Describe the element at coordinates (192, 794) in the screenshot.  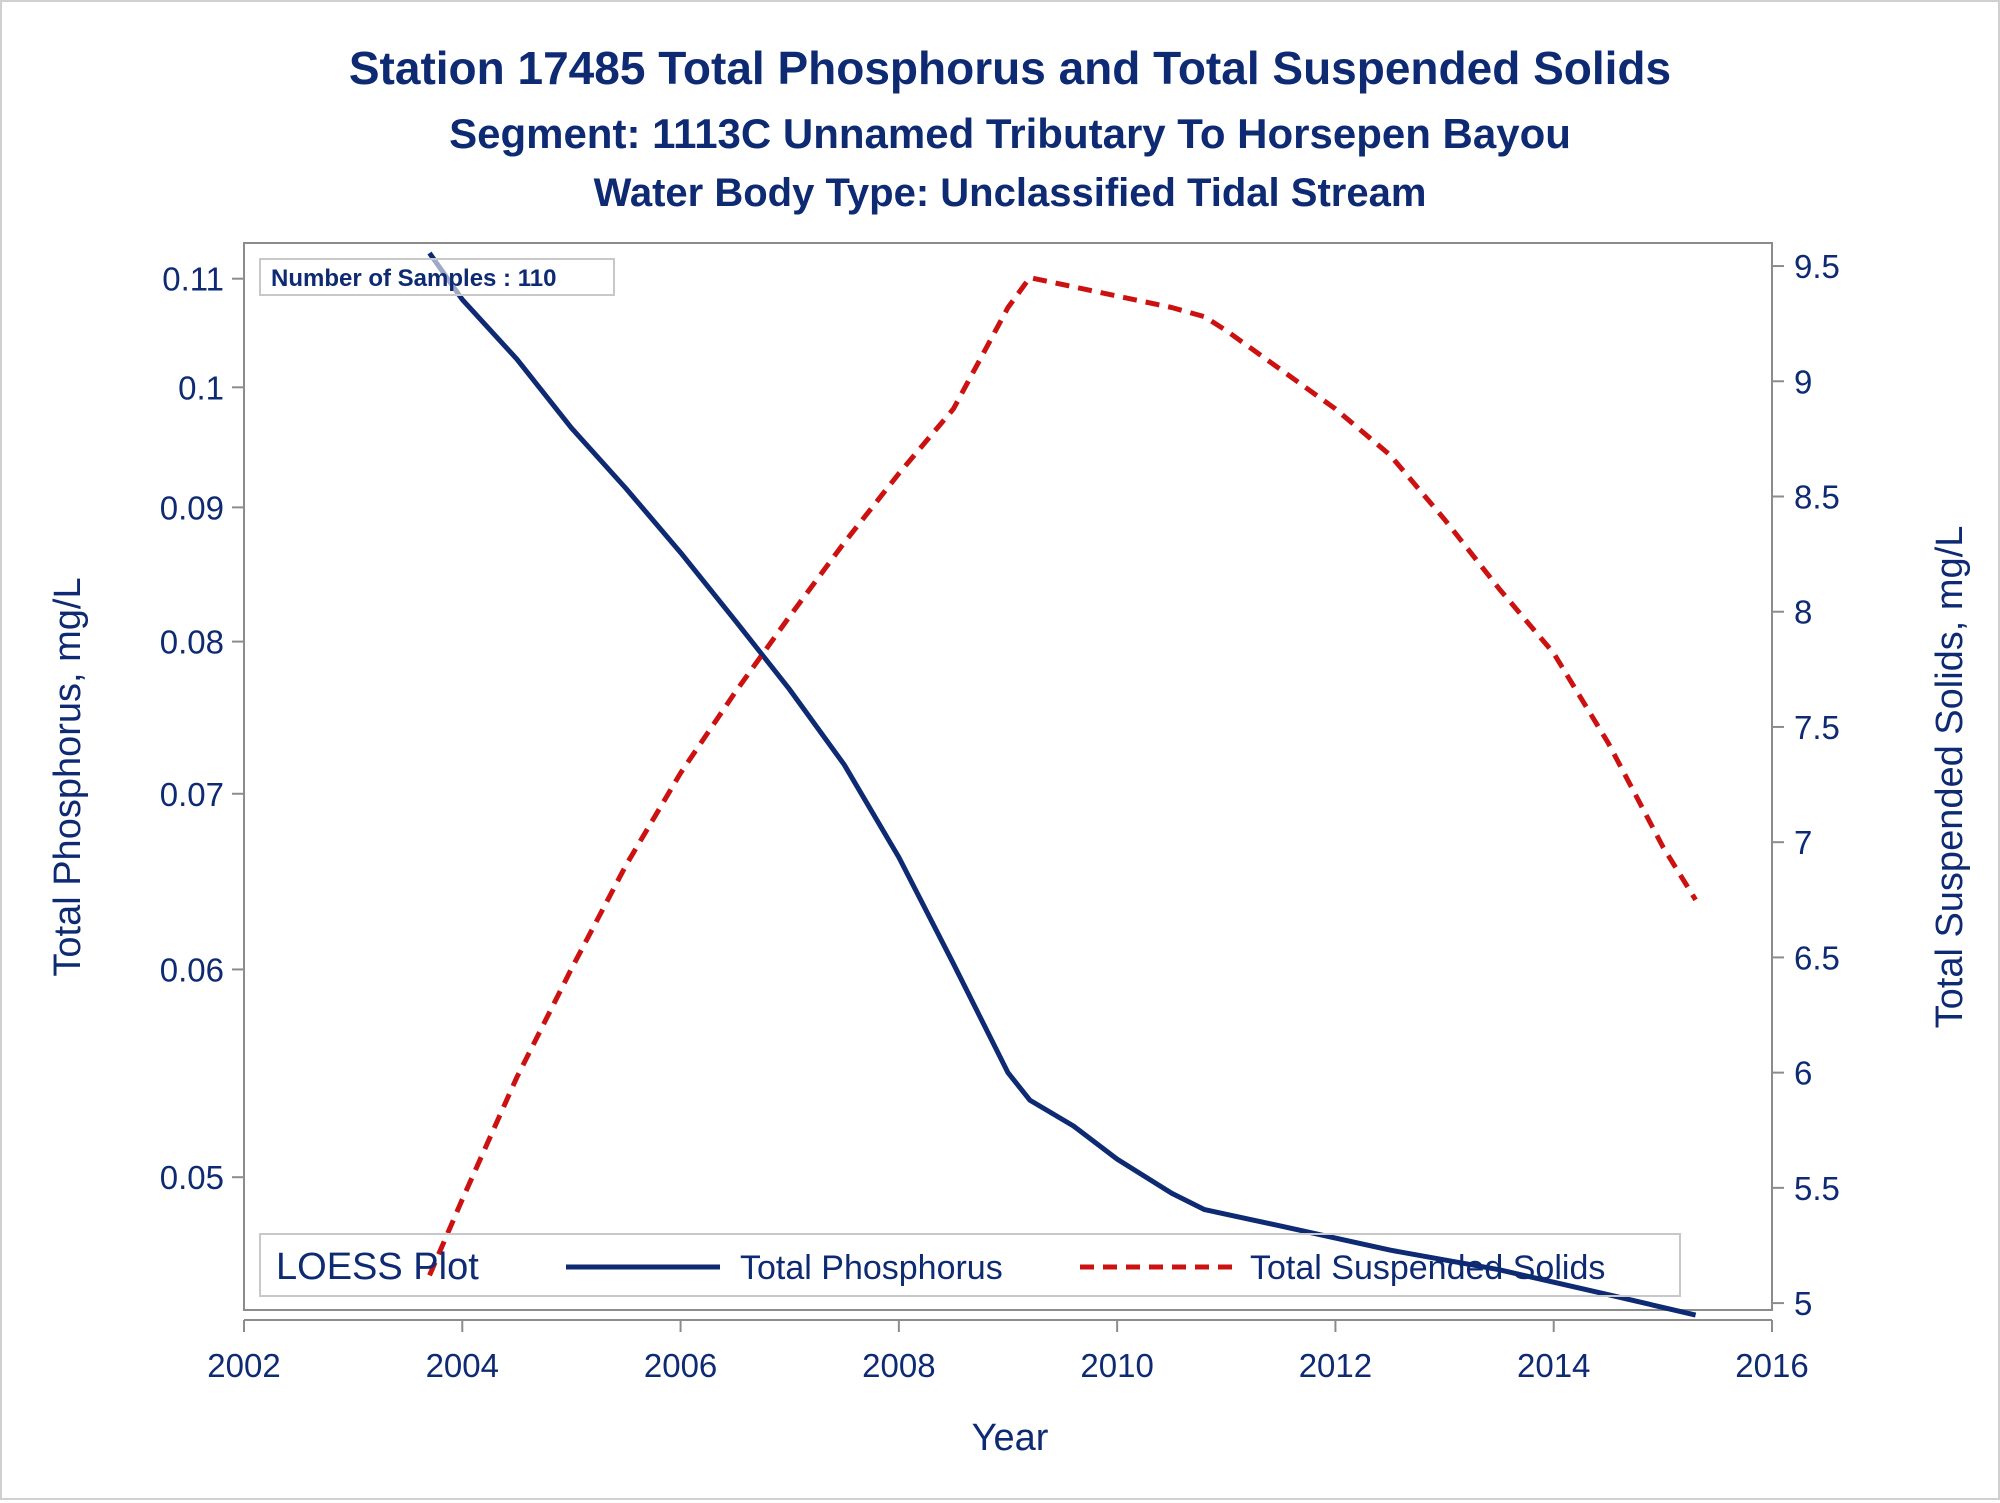
I see `y-left-tick-label: 0.07` at that location.